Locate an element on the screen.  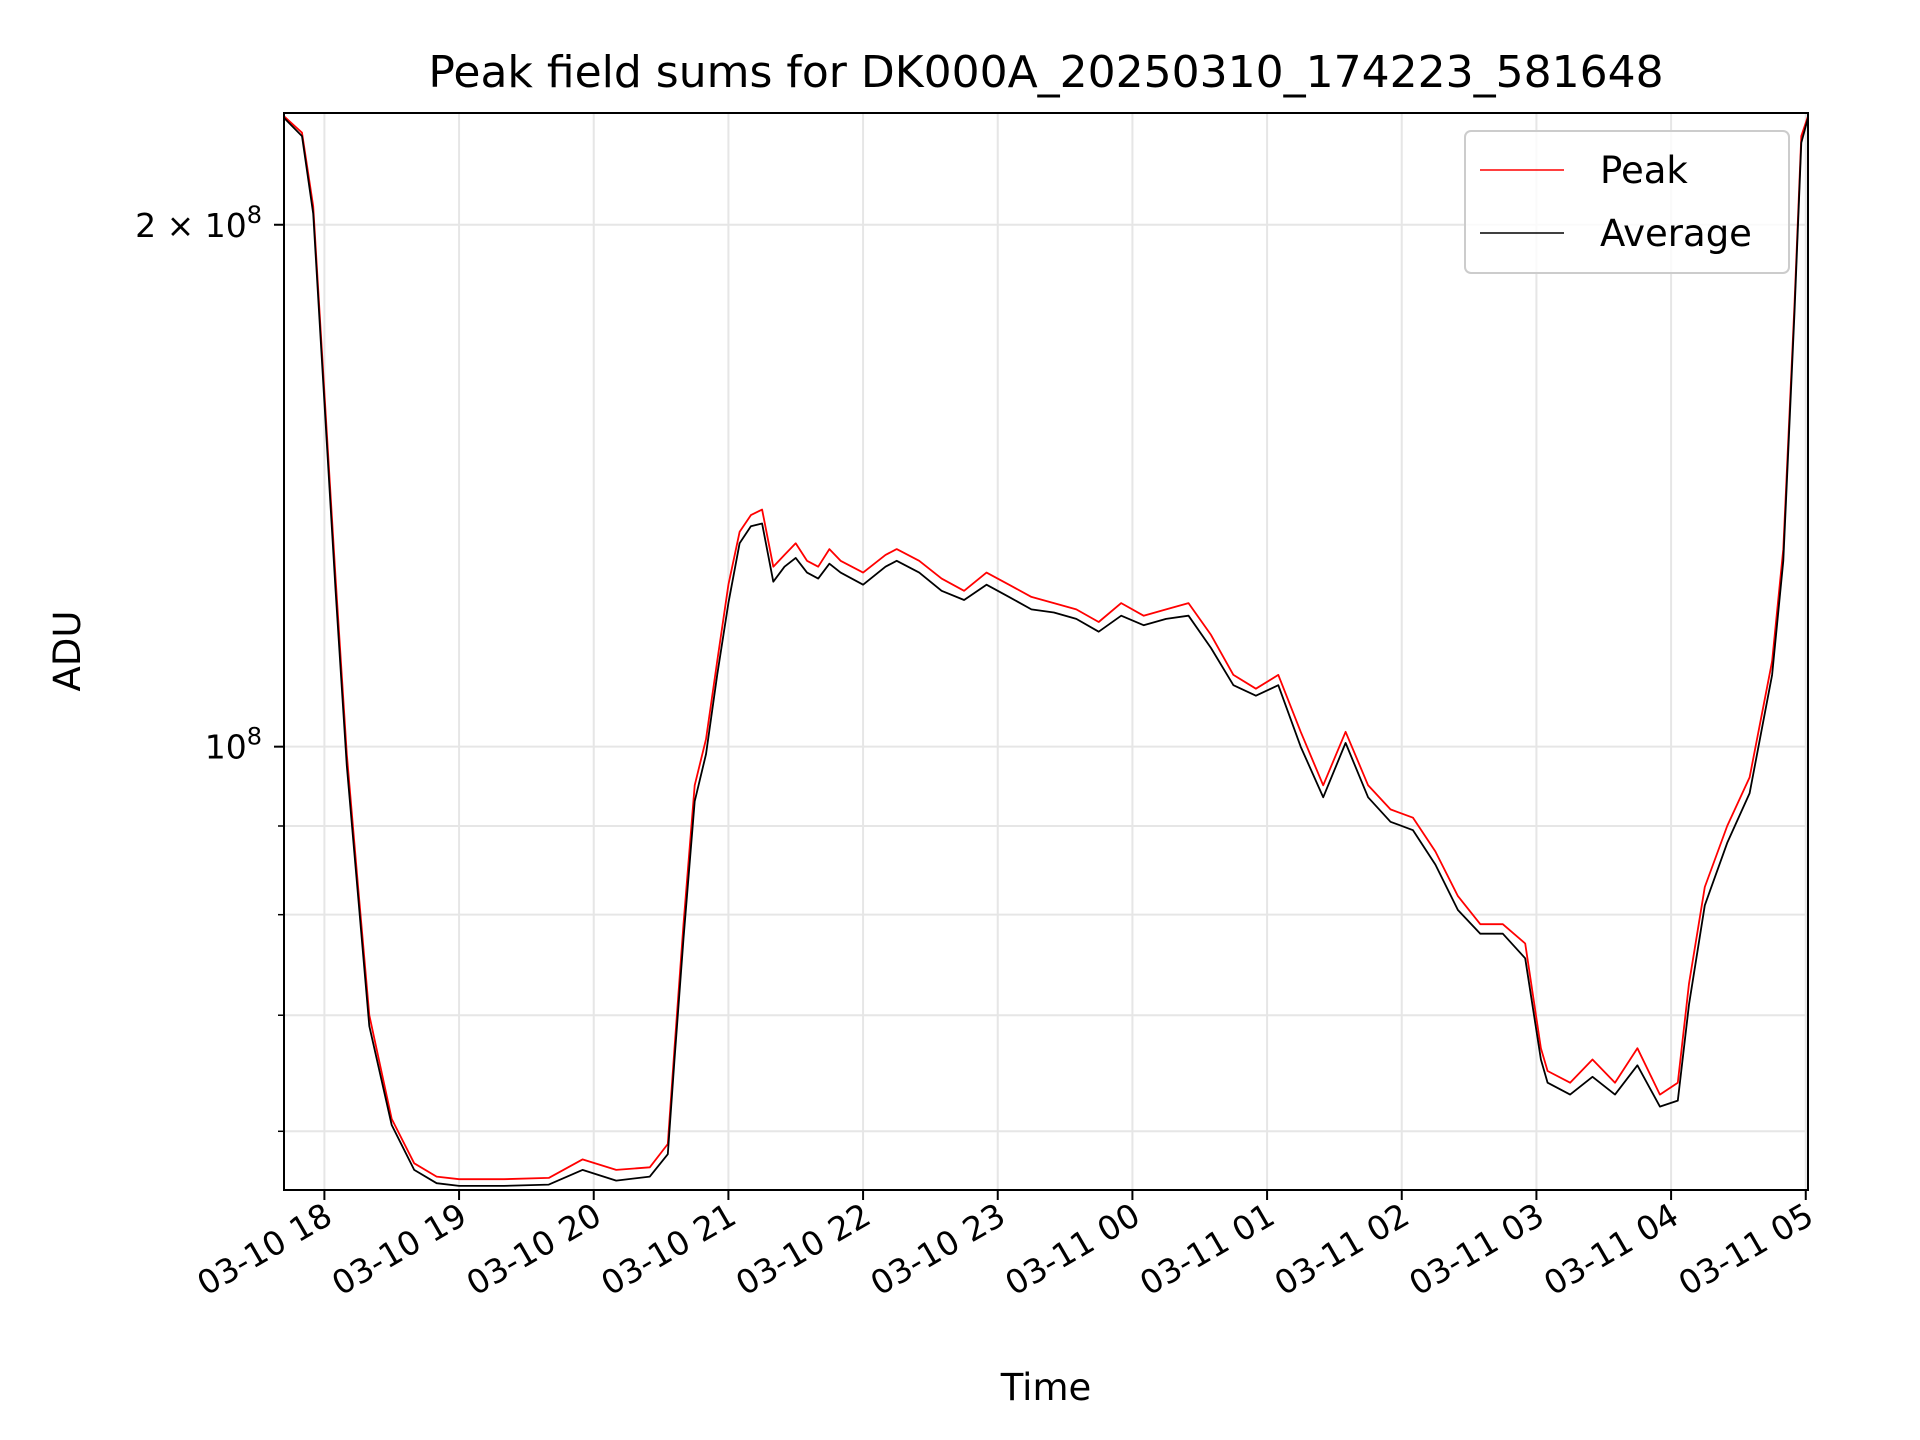
x-axis-label: Time is located at coordinates (1046, 1387).